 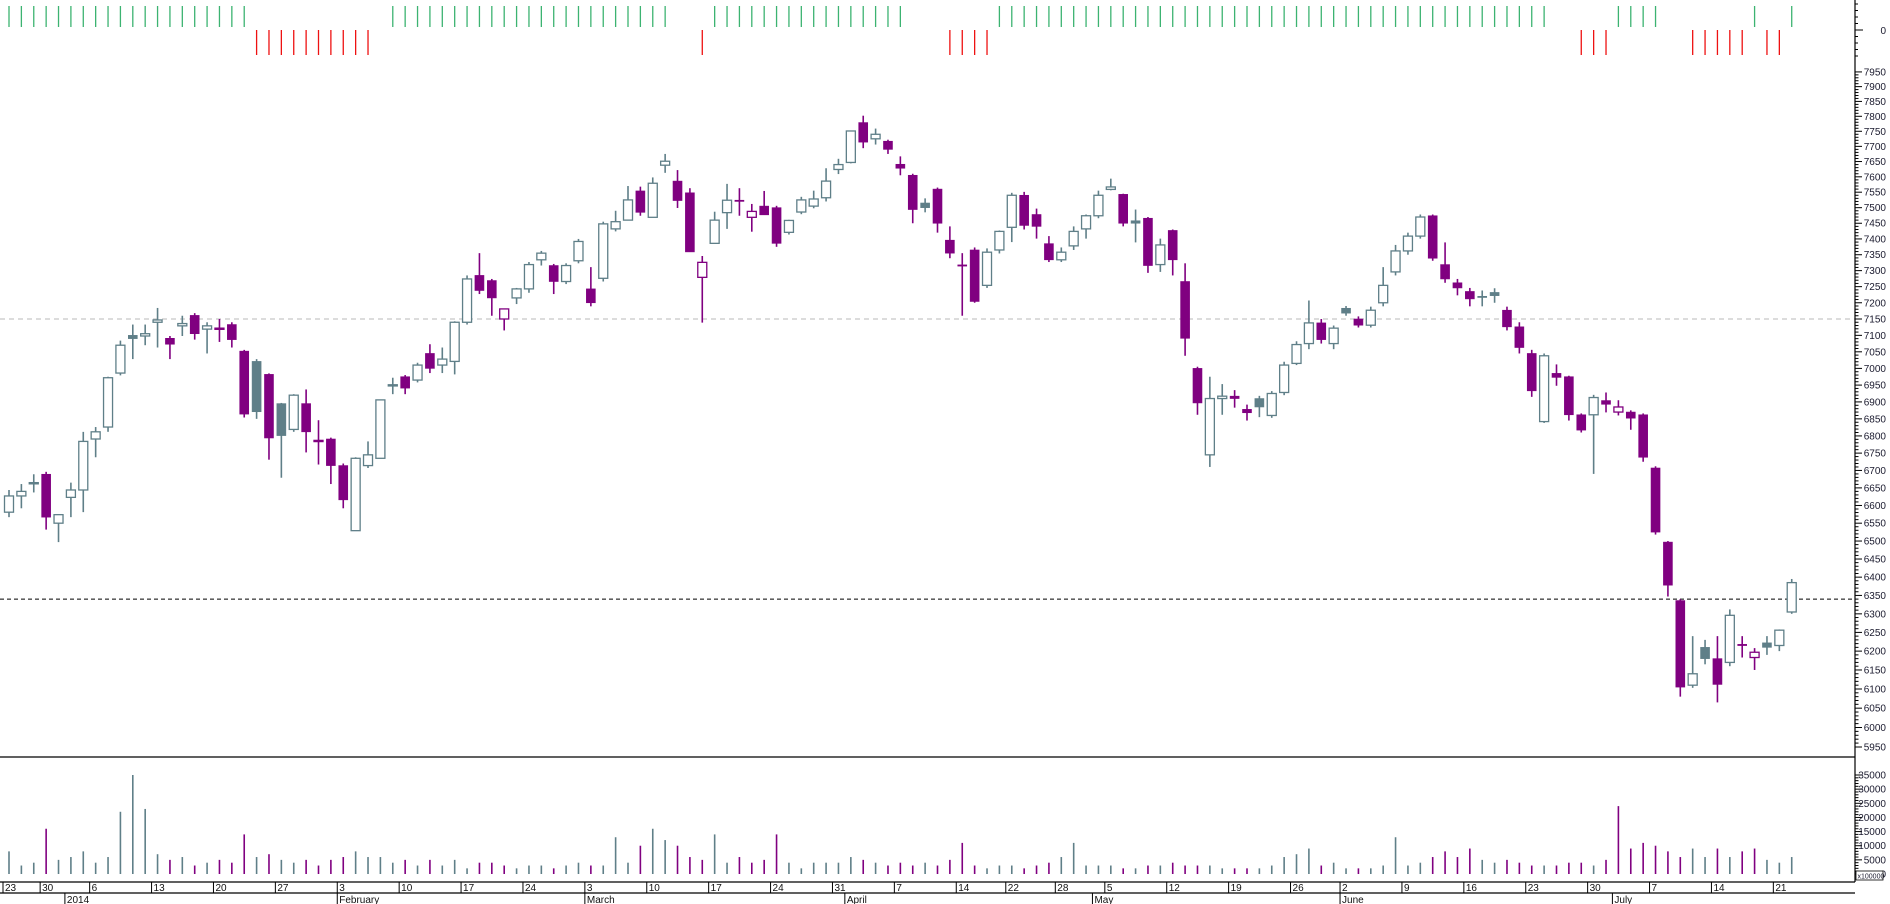 I want to click on x-day-label: 3, so click(x=342, y=888).